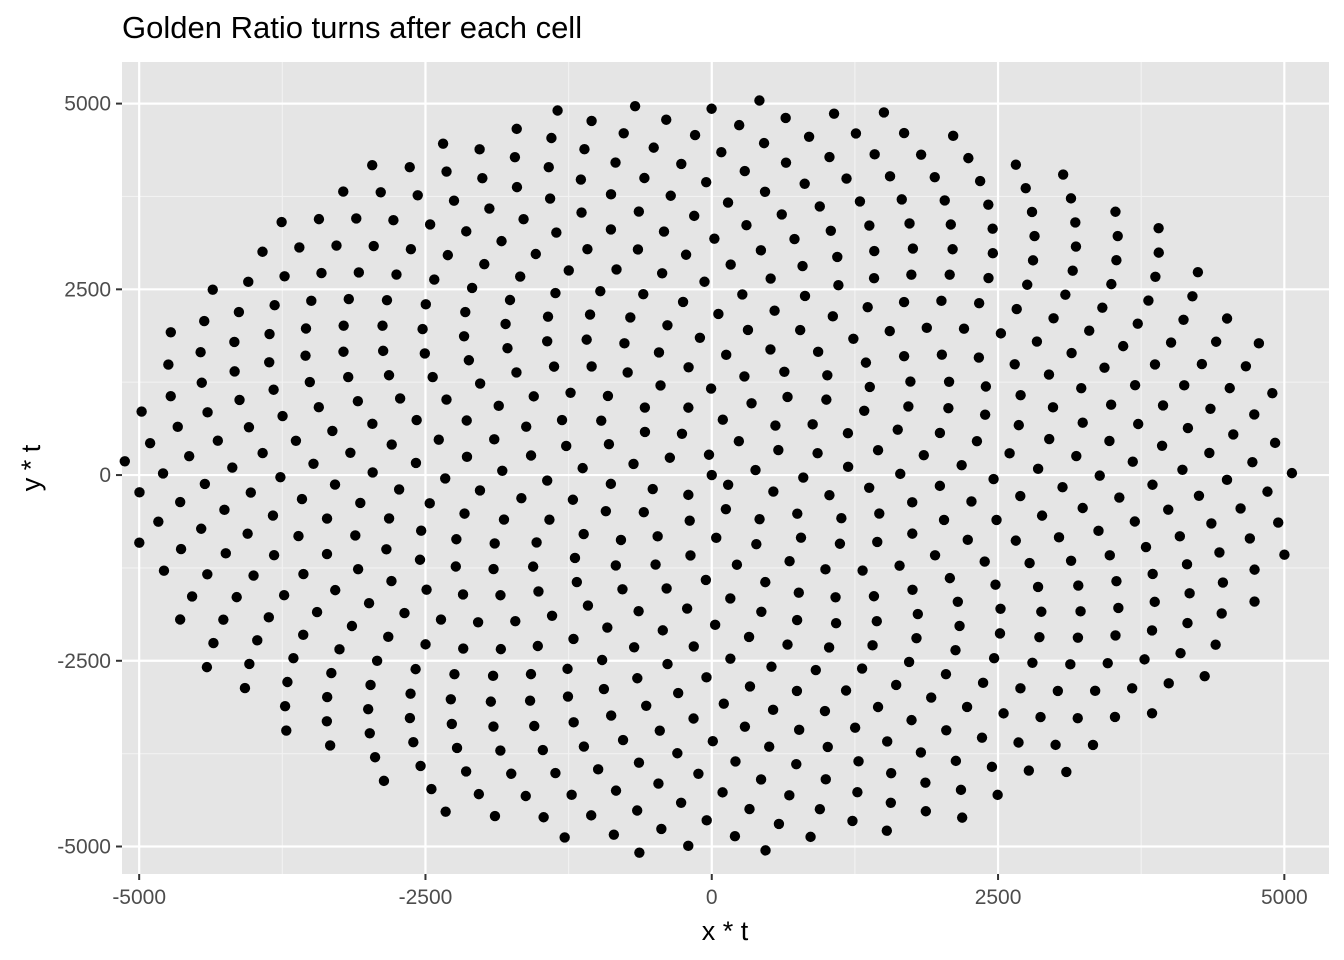 The height and width of the screenshot is (960, 1344). I want to click on y-tick-label: 5000, so click(87, 104).